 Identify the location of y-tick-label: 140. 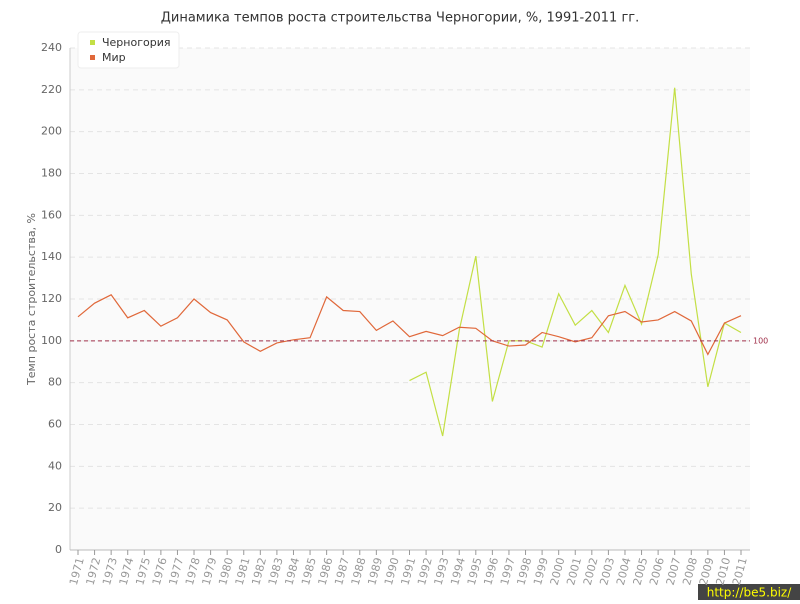
(51, 256).